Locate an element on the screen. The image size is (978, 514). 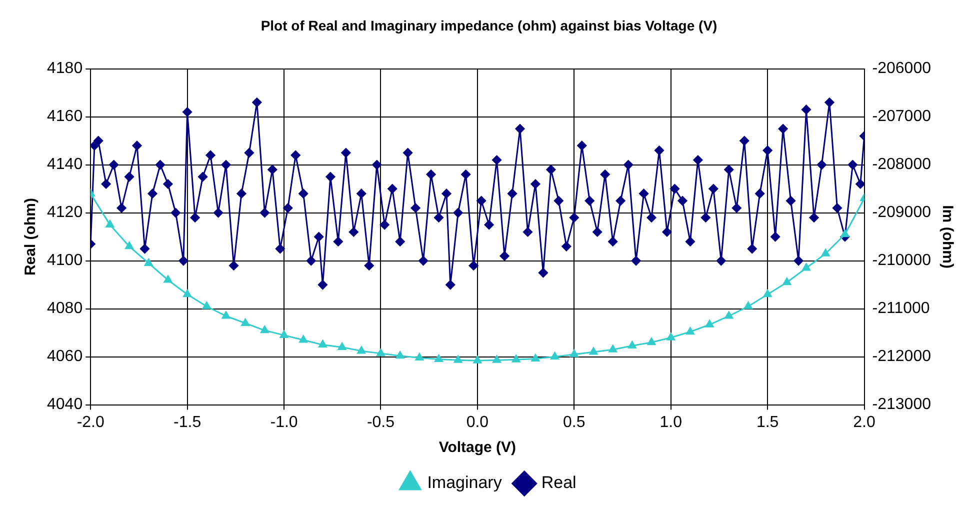
y-tick-label: 4100 is located at coordinates (65, 261).